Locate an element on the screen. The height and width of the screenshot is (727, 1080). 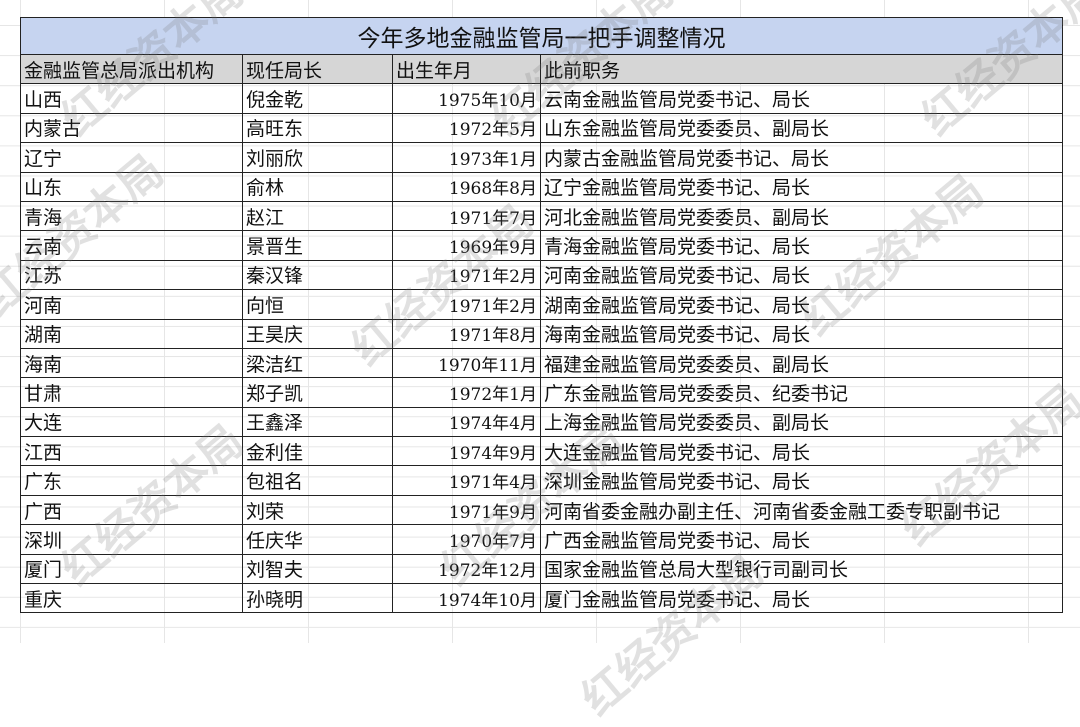
cell-previous-post: 海南金融监管局党委书记、局长 is located at coordinates (801, 333).